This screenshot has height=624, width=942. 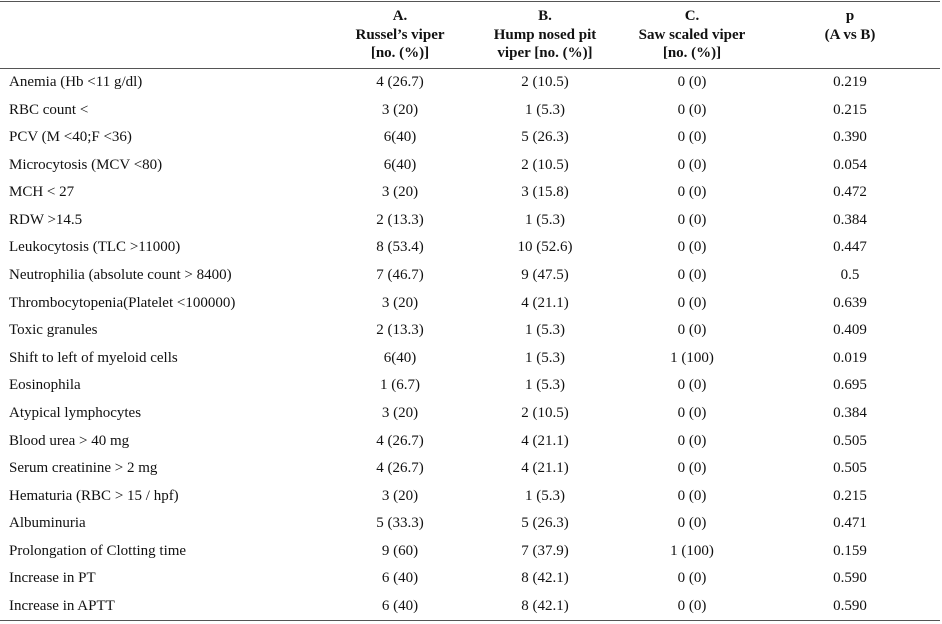 I want to click on row-label: Increase in PT, so click(x=52, y=578).